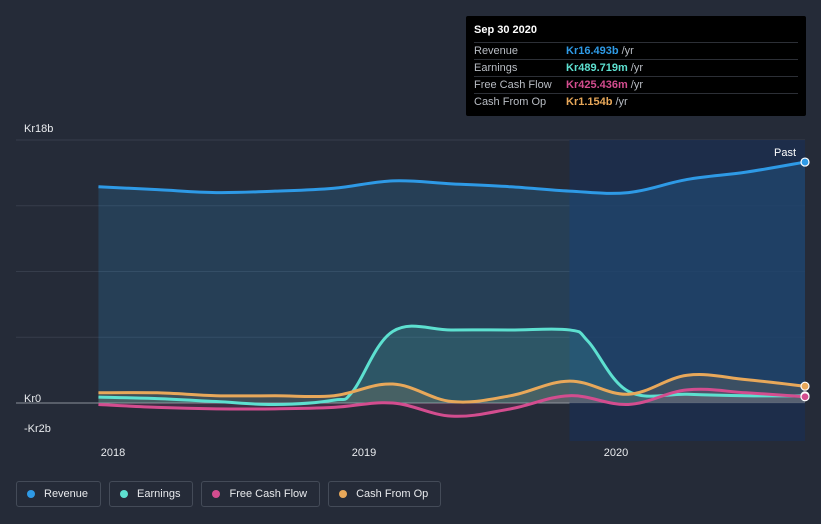 Image resolution: width=821 pixels, height=524 pixels. I want to click on legend-item-earnings: Earnings, so click(151, 494).